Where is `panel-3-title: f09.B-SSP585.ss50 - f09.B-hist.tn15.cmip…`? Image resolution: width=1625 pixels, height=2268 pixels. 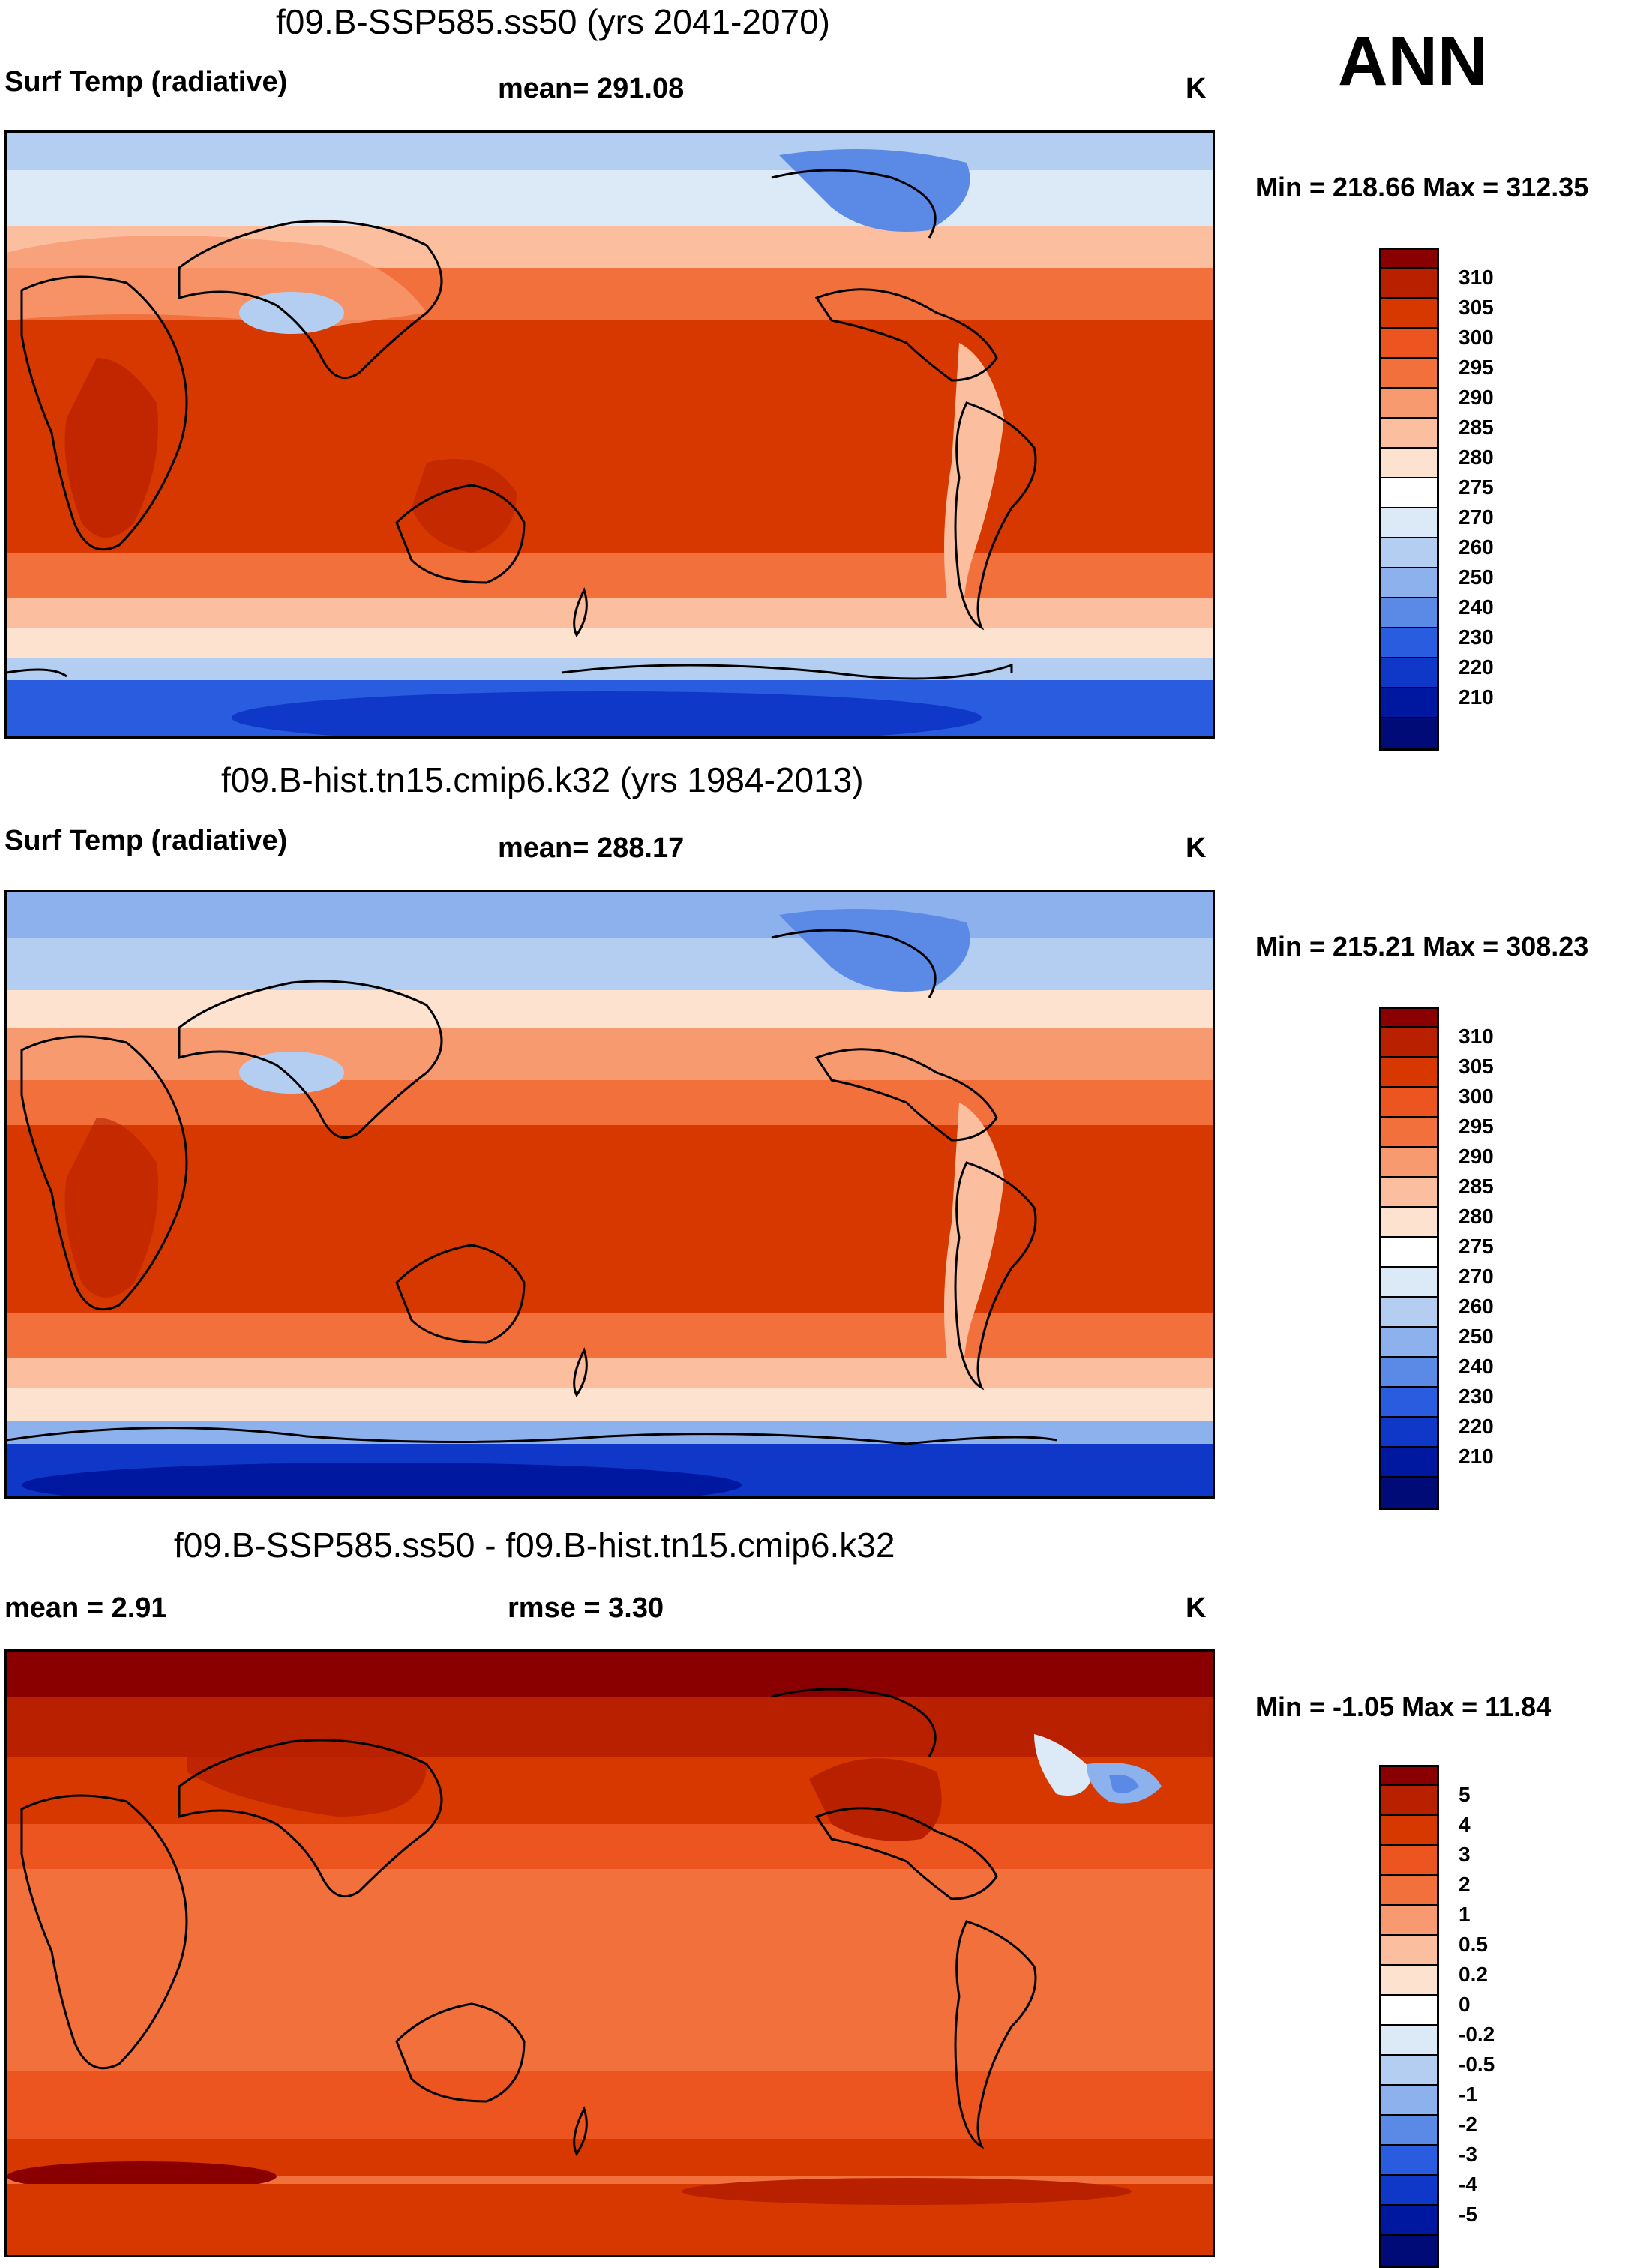
panel-3-title: f09.B-SSP585.ss50 - f09.B-hist.tn15.cmip… is located at coordinates (534, 1545).